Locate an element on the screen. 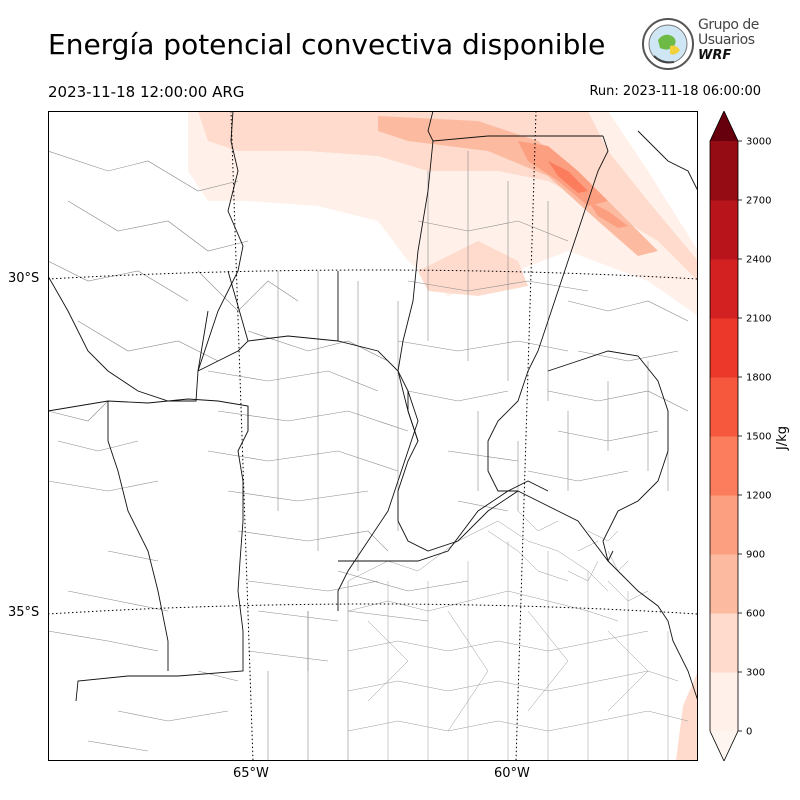 This screenshot has height=800, width=800. colorbar-tick-label: 2700 is located at coordinates (758, 201).